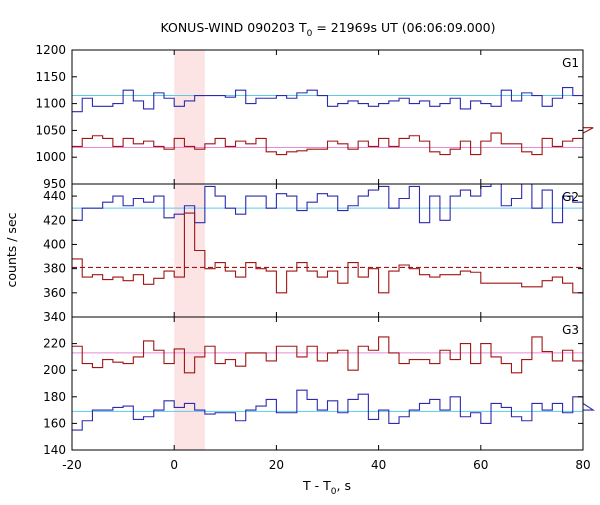 The image size is (600, 505). I want to click on y-tick-label-g2-3: 400, so click(54, 244).